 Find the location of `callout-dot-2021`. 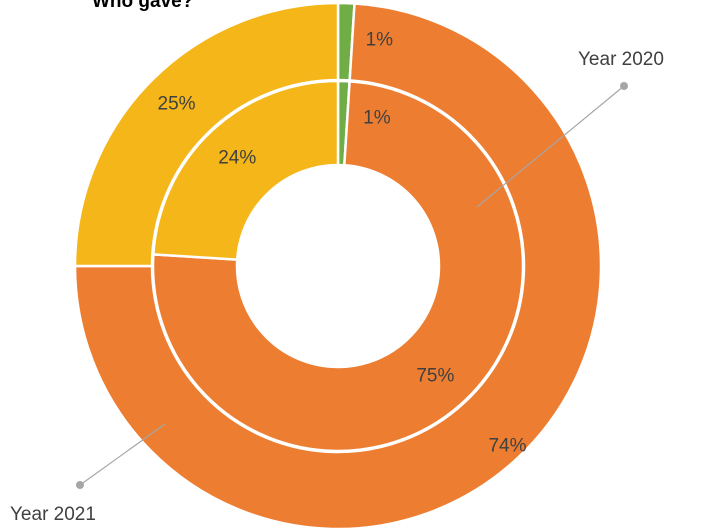

callout-dot-2021 is located at coordinates (80, 485).